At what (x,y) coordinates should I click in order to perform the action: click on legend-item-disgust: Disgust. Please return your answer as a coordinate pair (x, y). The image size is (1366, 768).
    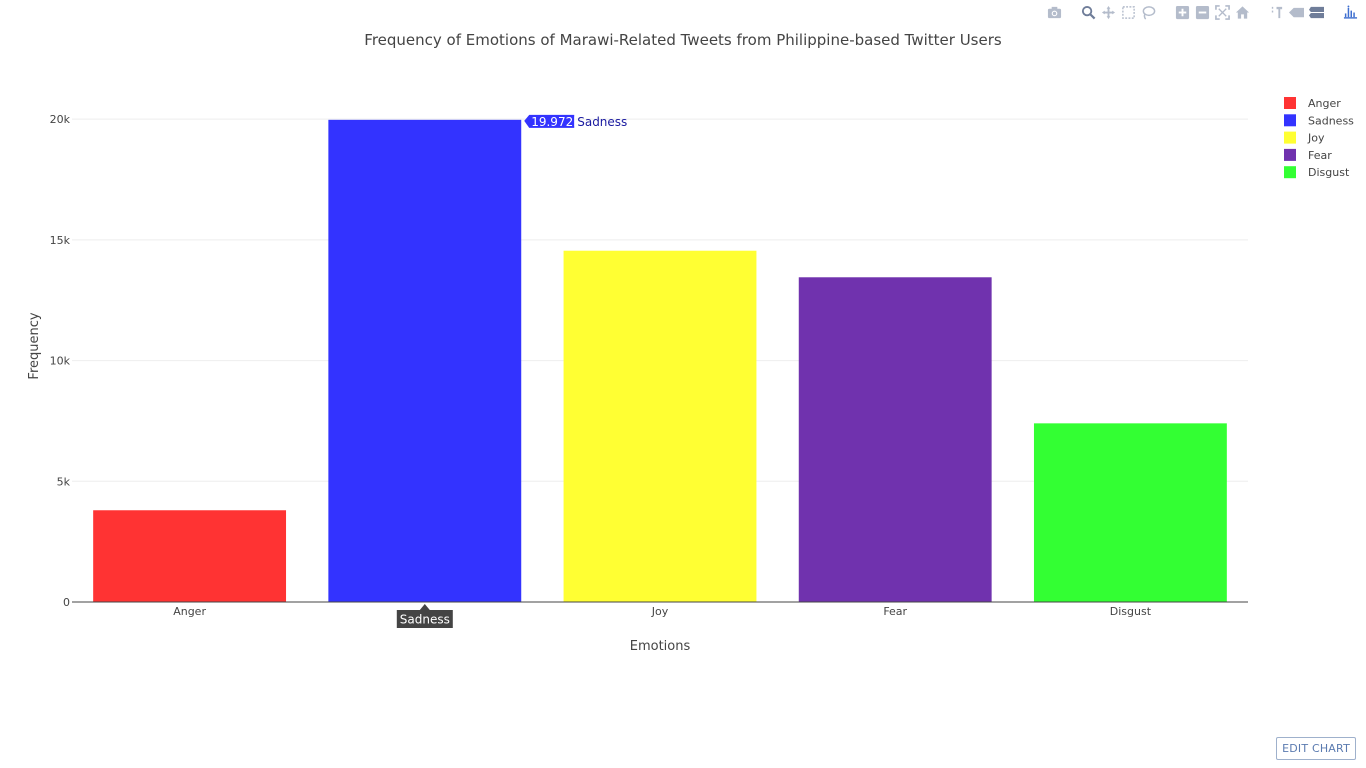
    Looking at the image, I should click on (1317, 172).